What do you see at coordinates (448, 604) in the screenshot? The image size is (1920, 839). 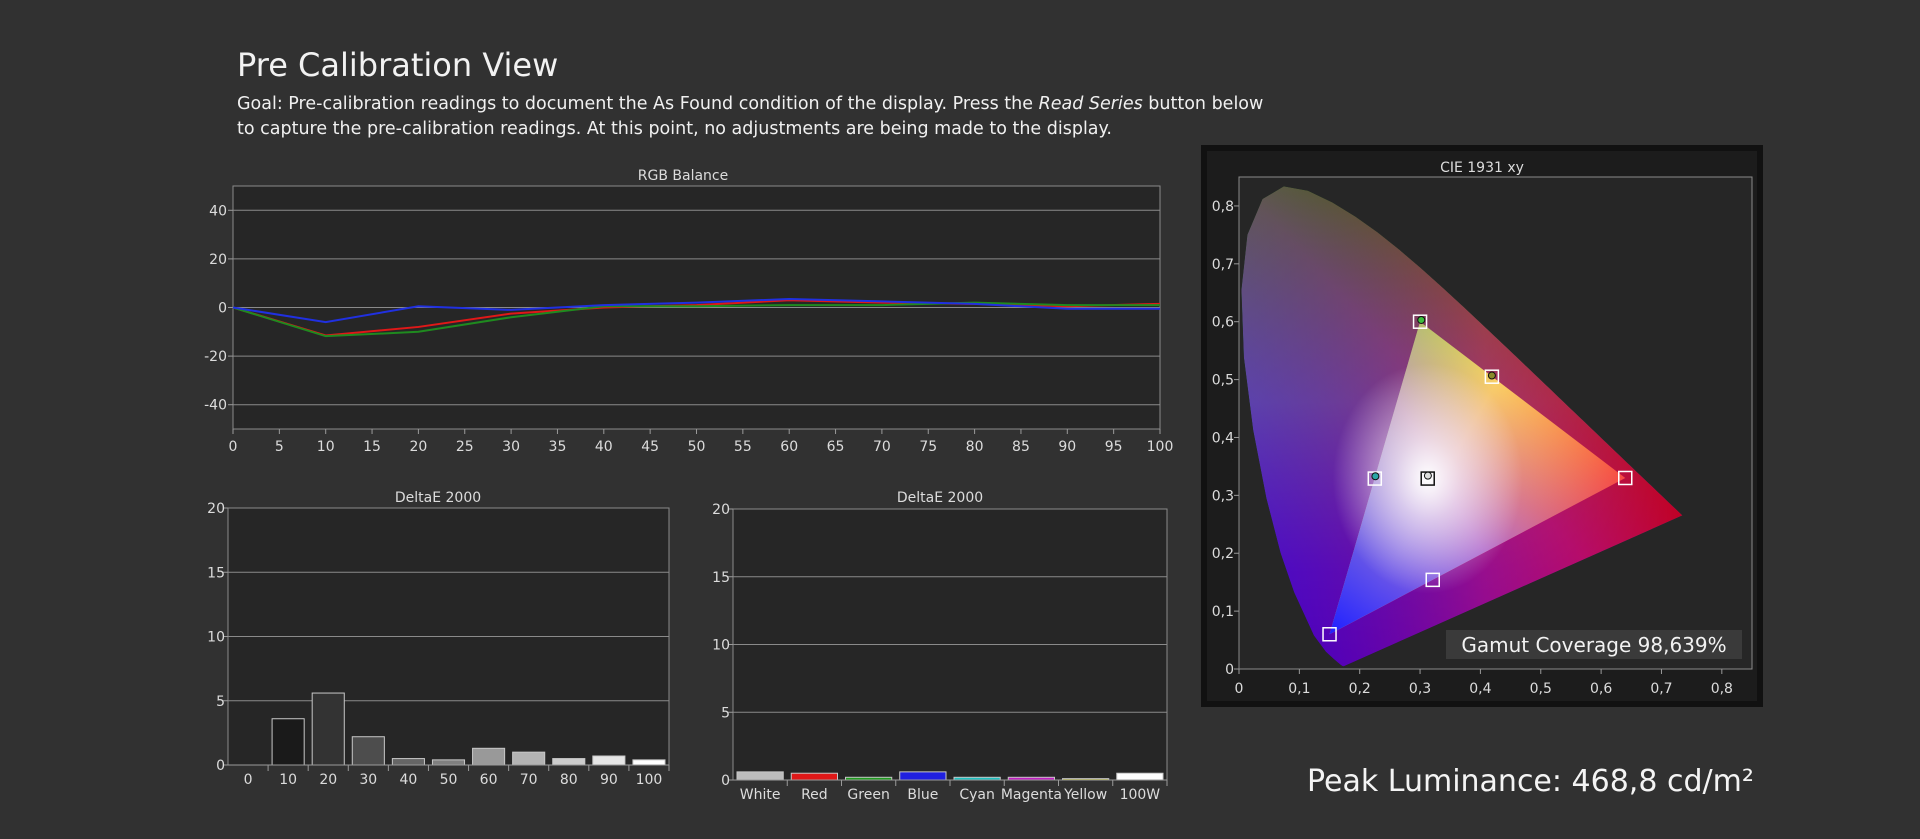 I see `de-gray-grid` at bounding box center [448, 604].